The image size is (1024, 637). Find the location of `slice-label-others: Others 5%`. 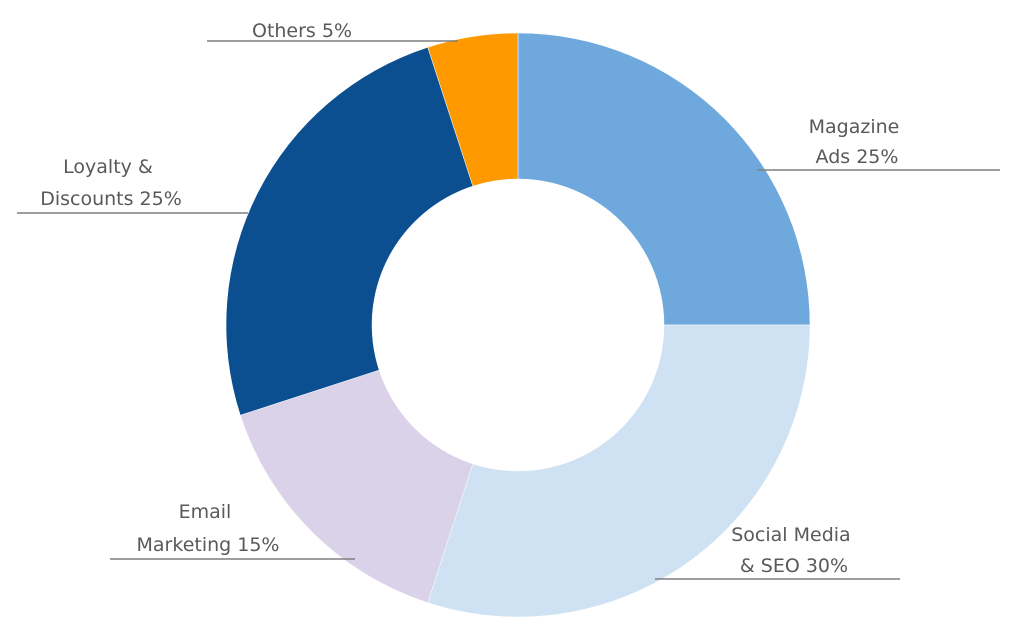

slice-label-others: Others 5% is located at coordinates (302, 31).